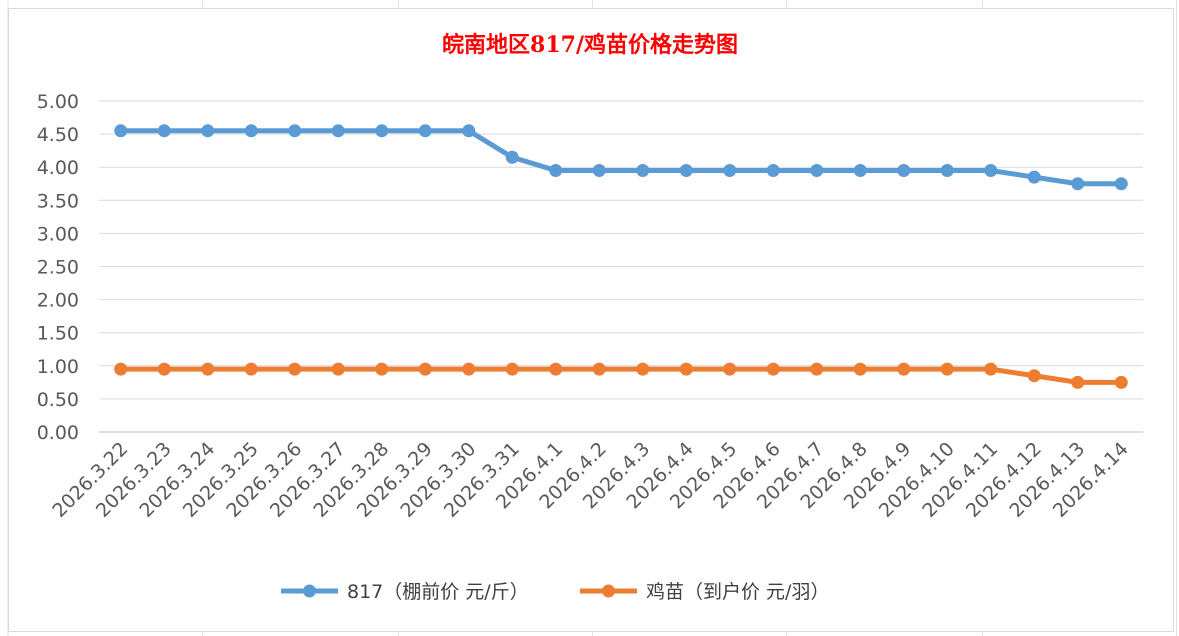 This screenshot has width=1179, height=636. I want to click on legend-item-2: 鸡苗（到户价 元/羽）, so click(704, 592).